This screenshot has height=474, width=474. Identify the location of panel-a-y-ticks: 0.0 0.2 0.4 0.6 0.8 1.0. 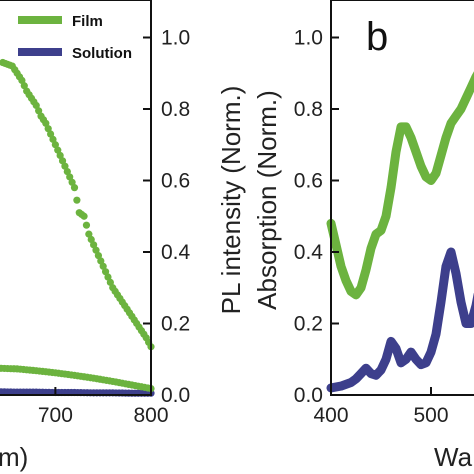
(167, 217).